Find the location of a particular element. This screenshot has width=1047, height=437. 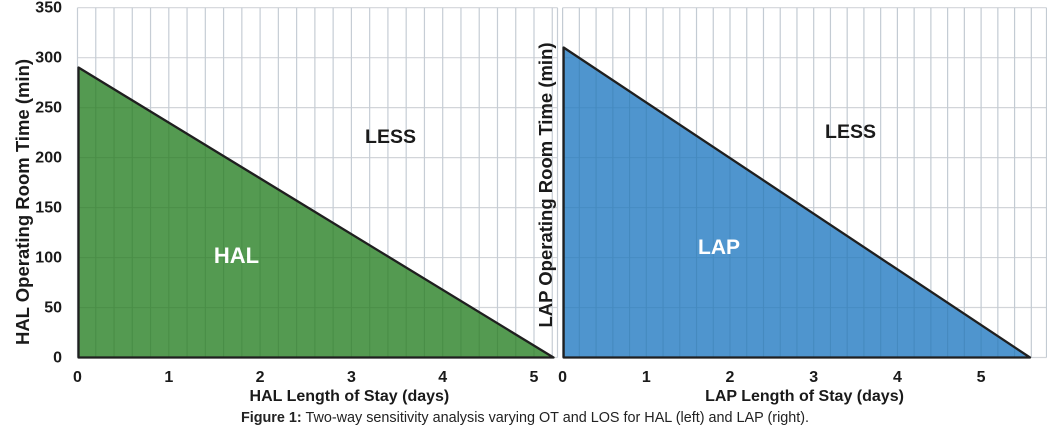

svg-text: 350 is located at coordinates (48, 8).